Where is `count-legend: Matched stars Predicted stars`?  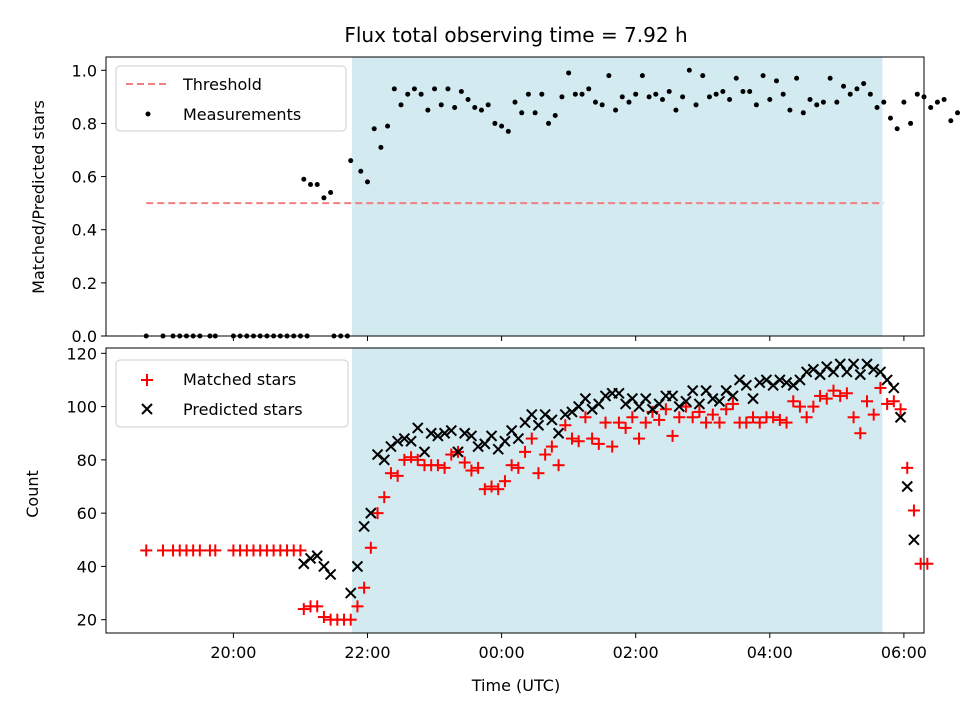 count-legend: Matched stars Predicted stars is located at coordinates (232, 393).